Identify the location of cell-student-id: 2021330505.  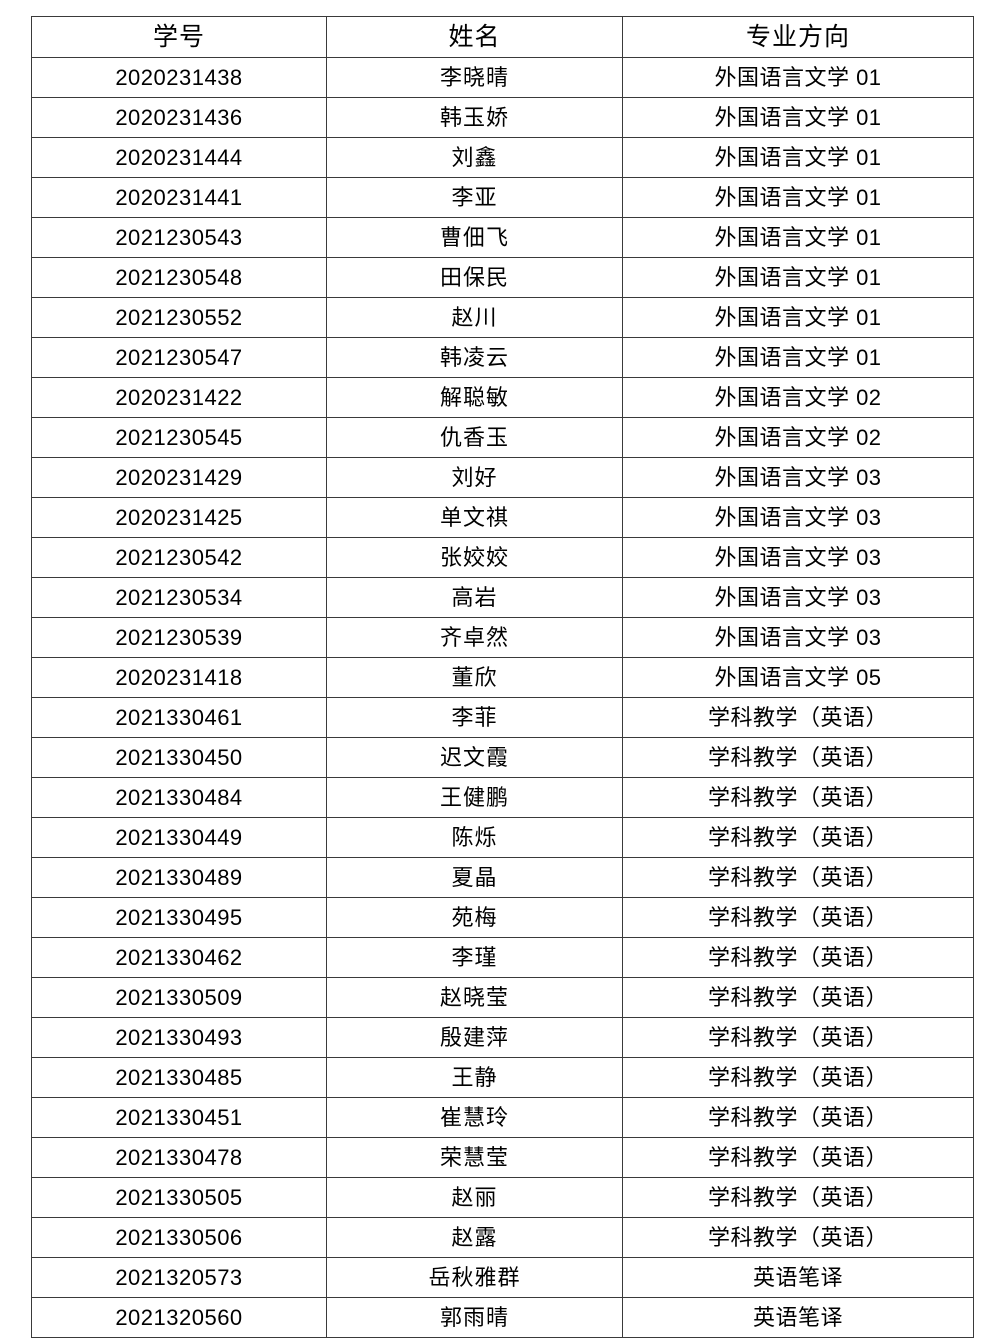
(179, 1197).